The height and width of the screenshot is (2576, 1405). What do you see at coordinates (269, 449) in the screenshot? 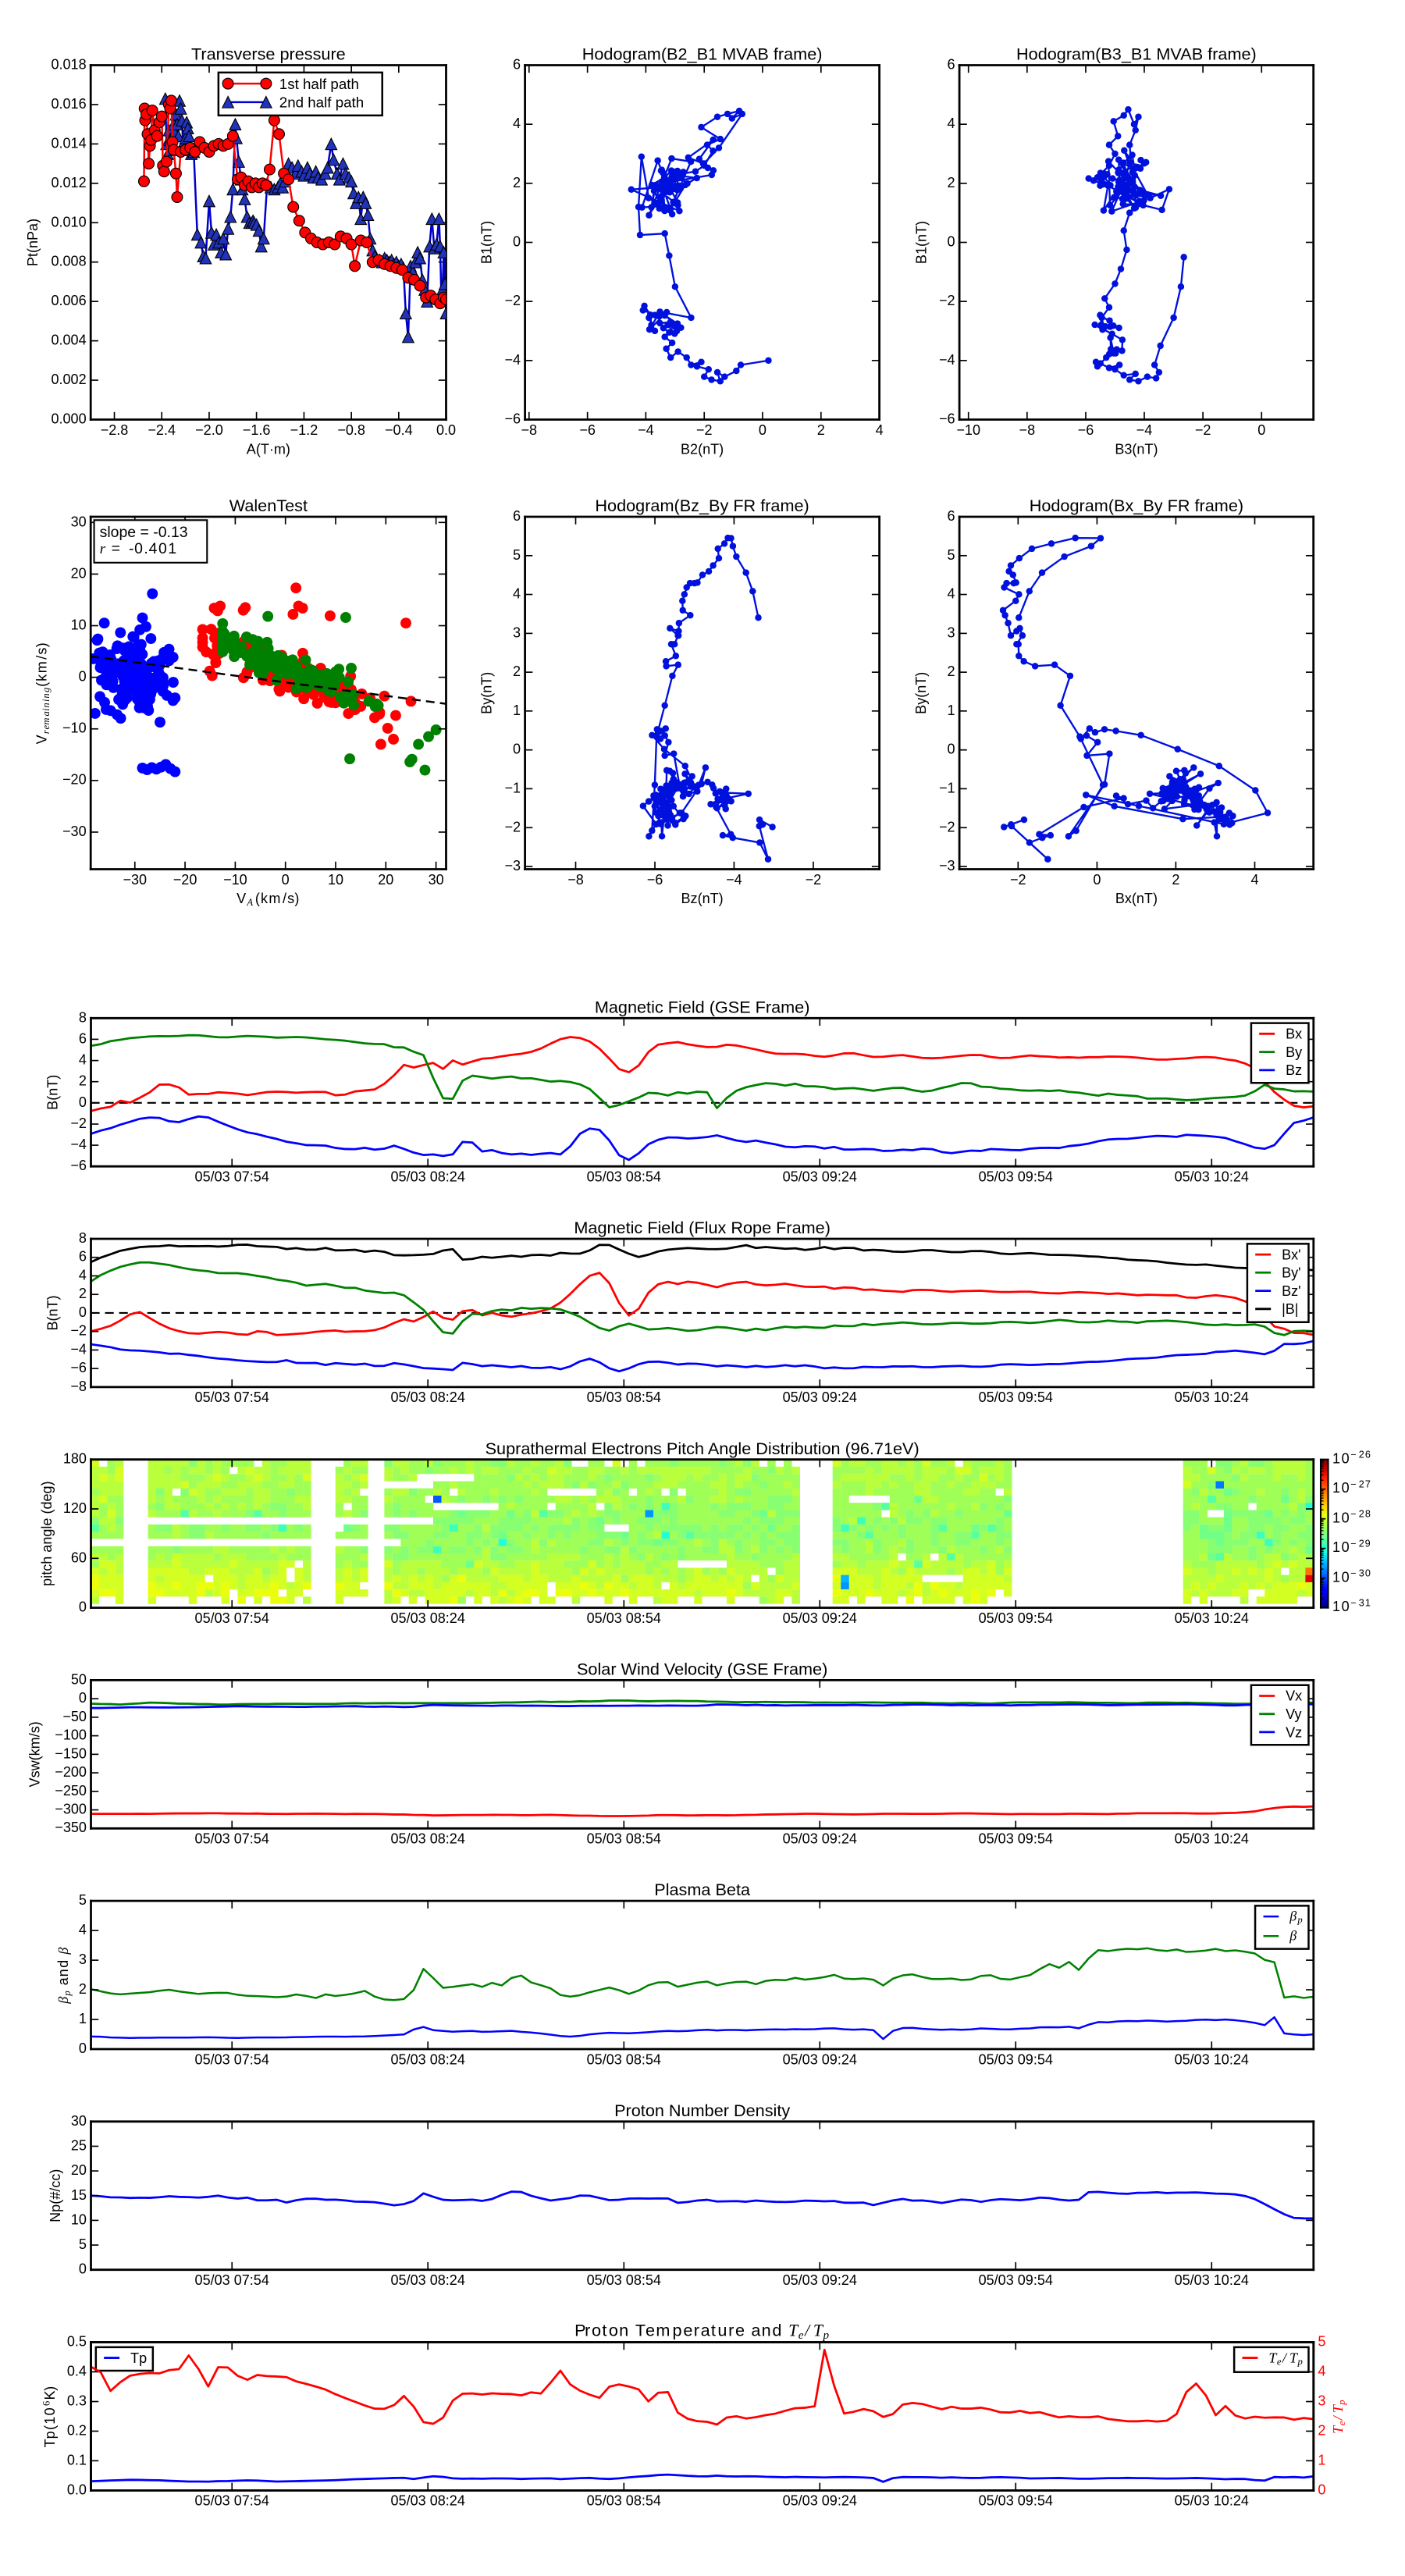
I see `svg-text: A(T·m)` at bounding box center [269, 449].